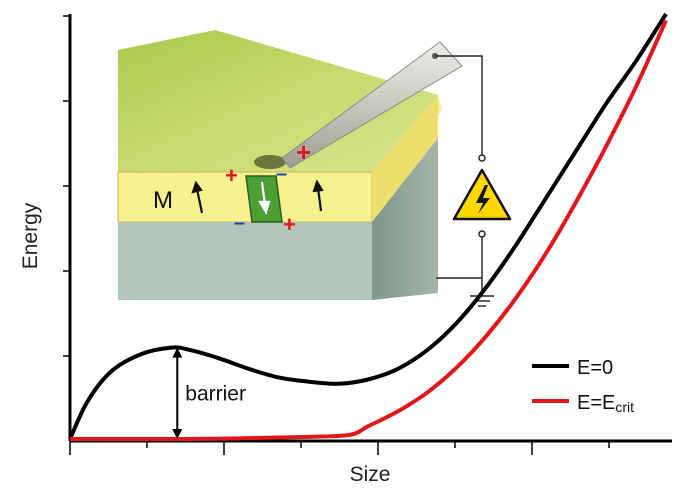  What do you see at coordinates (595, 368) in the screenshot?
I see `legend-label-e0: E=0` at bounding box center [595, 368].